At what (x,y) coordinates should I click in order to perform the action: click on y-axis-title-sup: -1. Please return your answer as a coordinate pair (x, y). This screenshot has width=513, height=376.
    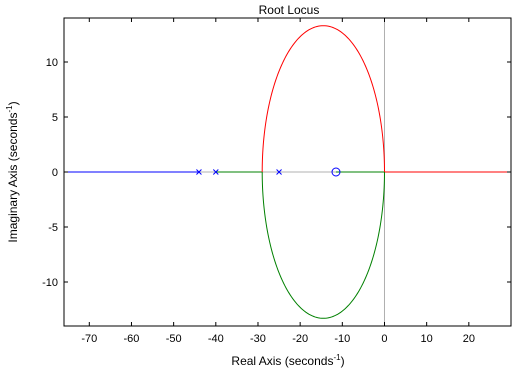
    Looking at the image, I should click on (9, 109).